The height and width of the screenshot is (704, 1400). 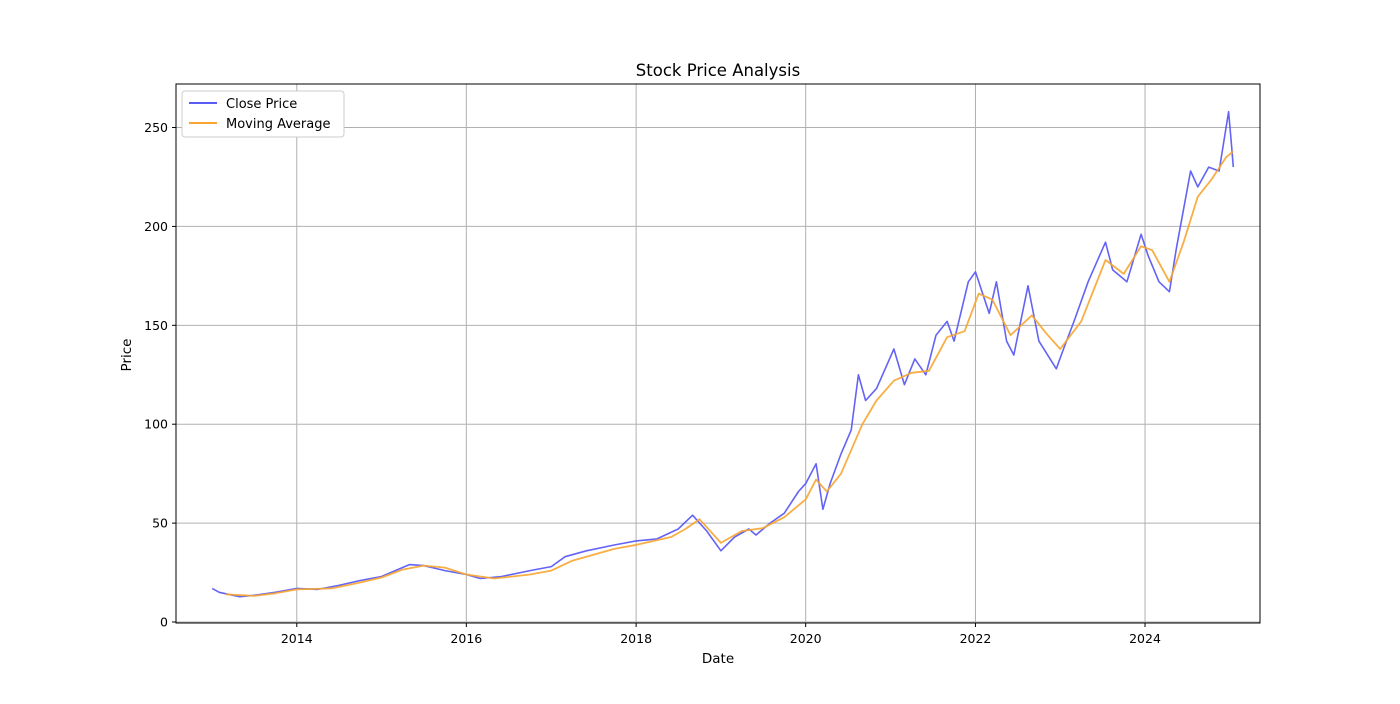 What do you see at coordinates (806, 638) in the screenshot?
I see `x-tick-label: 2020` at bounding box center [806, 638].